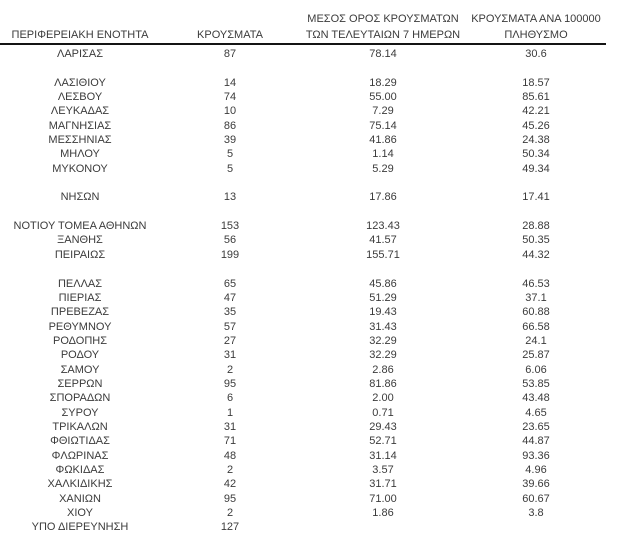 The width and height of the screenshot is (639, 545). I want to click on cases-cell: 57, so click(230, 326).